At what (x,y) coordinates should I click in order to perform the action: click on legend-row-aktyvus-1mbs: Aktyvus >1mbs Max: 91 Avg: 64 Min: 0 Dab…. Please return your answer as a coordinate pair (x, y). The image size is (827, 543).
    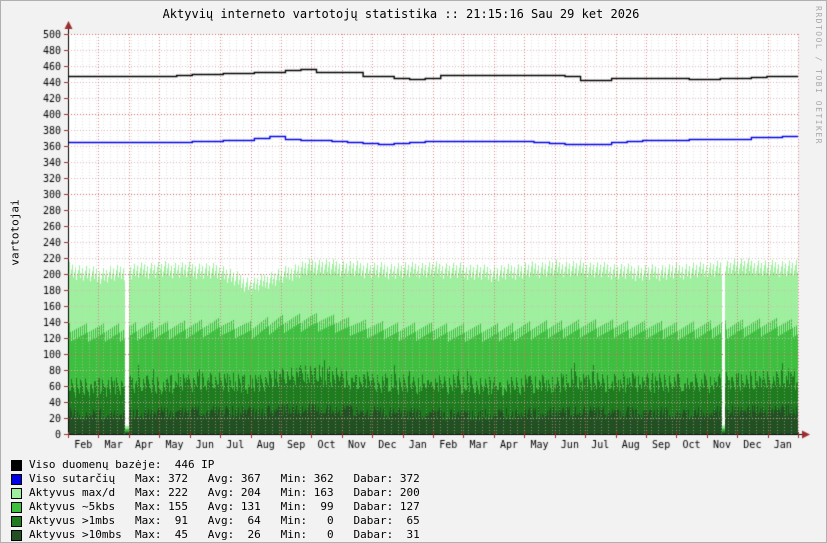
    Looking at the image, I should click on (215, 521).